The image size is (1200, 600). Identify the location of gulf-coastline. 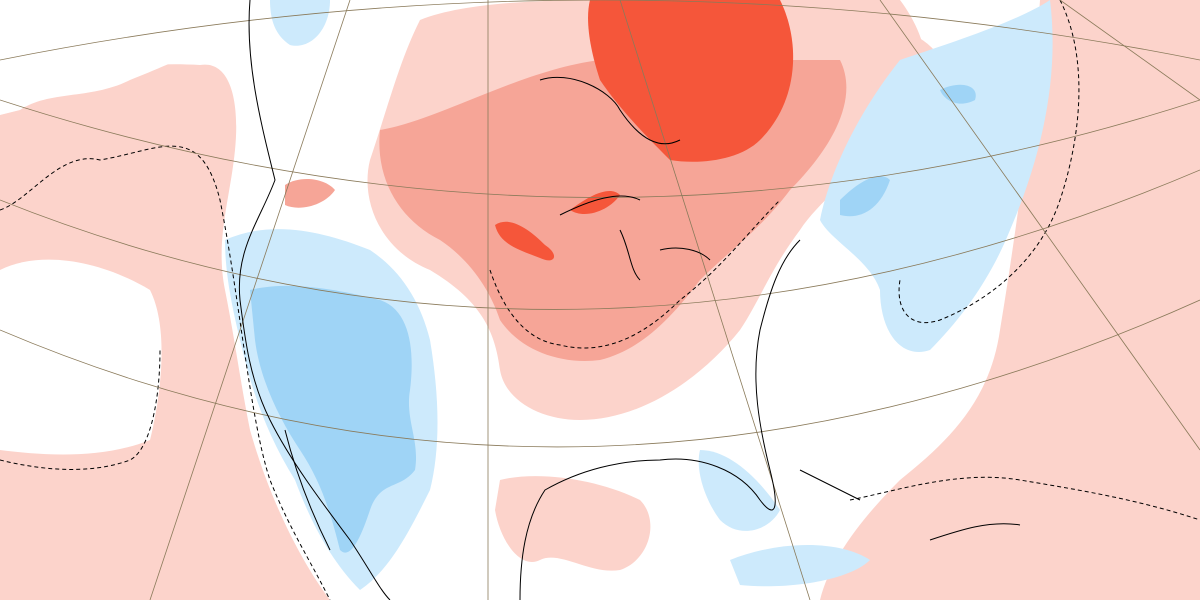
(660, 419).